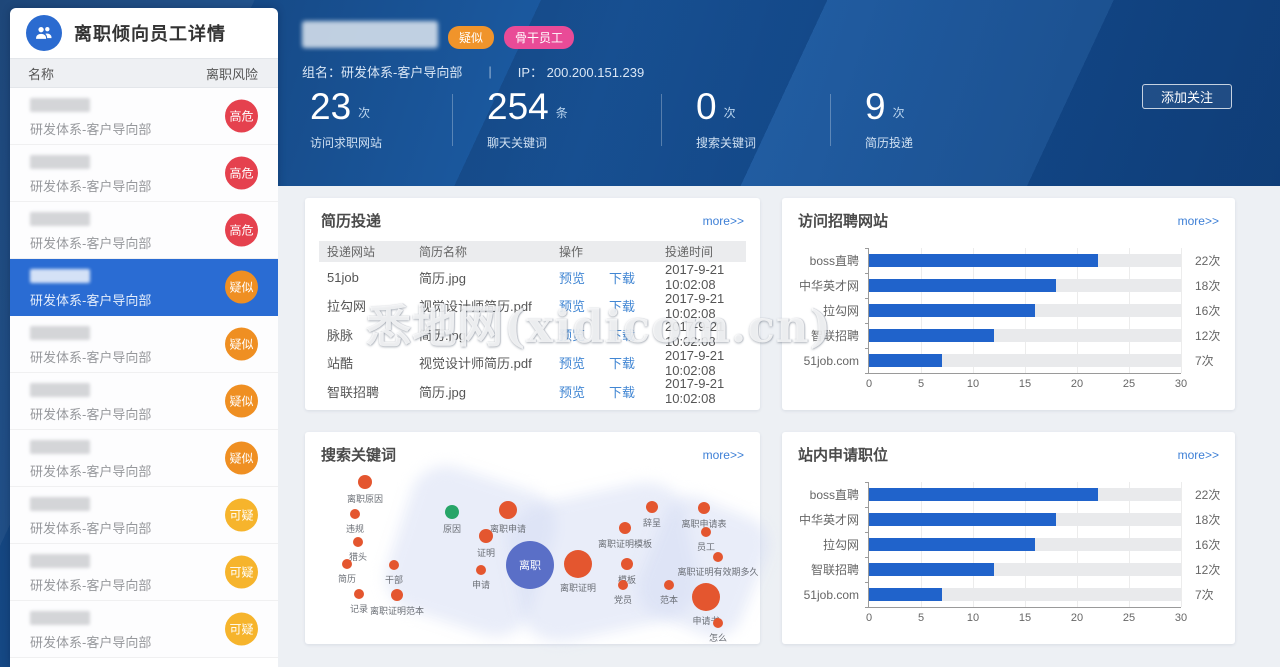 This screenshot has height=667, width=1280. What do you see at coordinates (532, 391) in the screenshot?
I see `table-row: 智联招聘 简历.jpg 预览 下载 2017-9-21 10:02:08` at bounding box center [532, 391].